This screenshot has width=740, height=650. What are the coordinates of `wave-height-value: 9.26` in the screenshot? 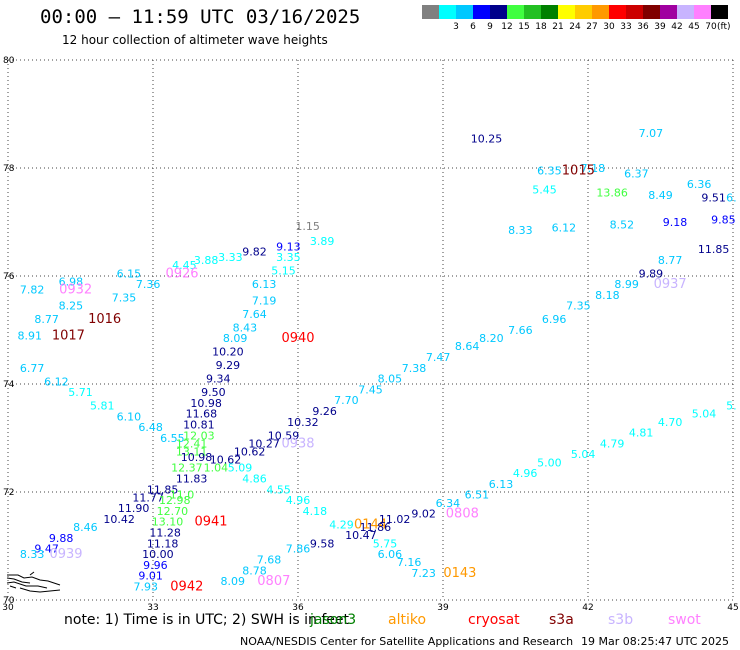 It's located at (324, 411).